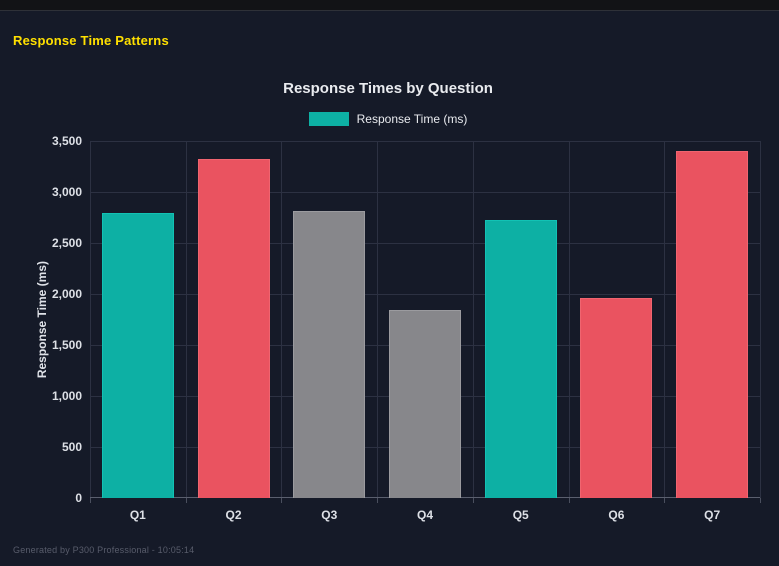 This screenshot has width=779, height=566. I want to click on legend-label: Response Time (ms), so click(412, 119).